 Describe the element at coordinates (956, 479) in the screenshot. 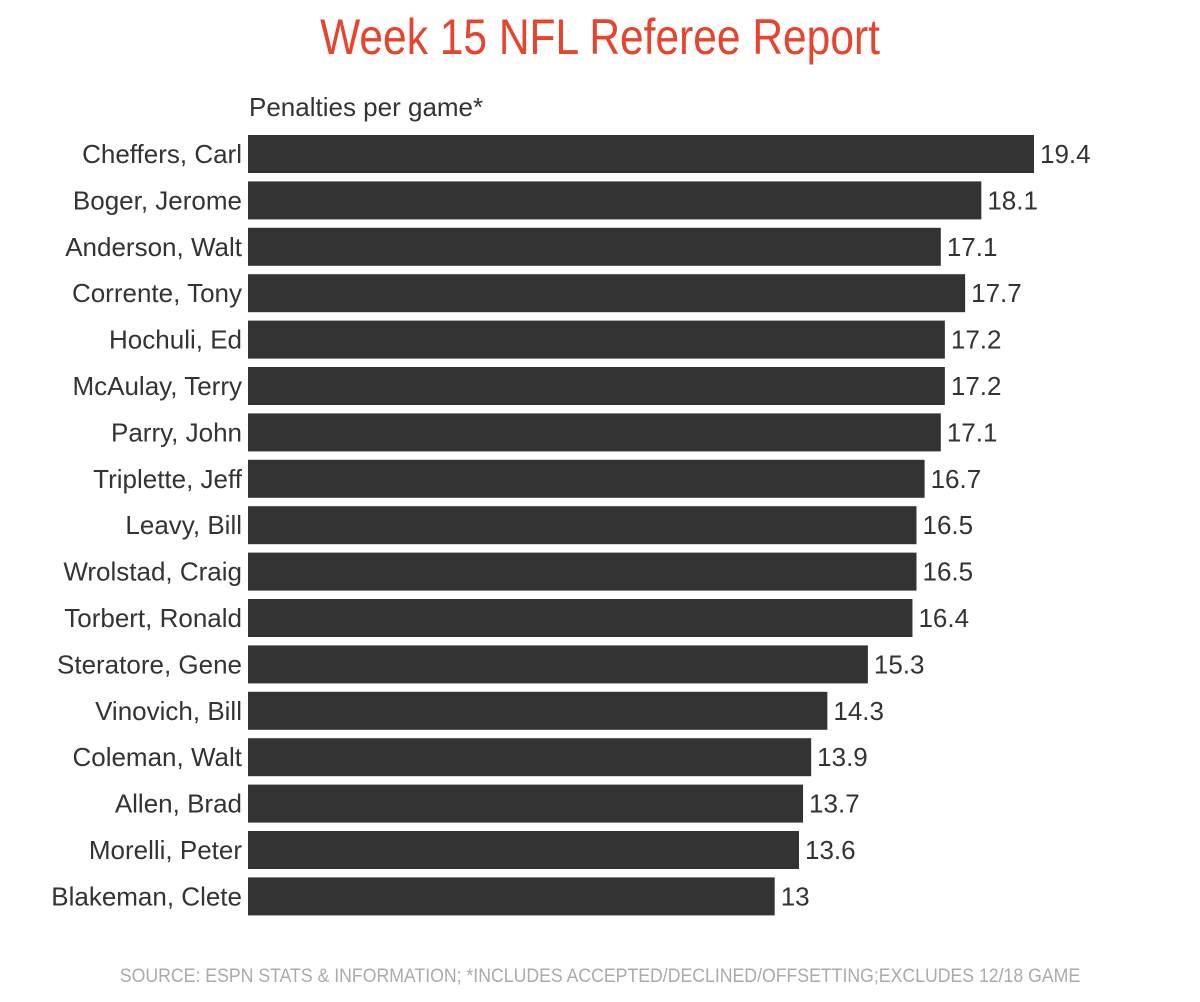

I see `value-label: 16.7` at that location.